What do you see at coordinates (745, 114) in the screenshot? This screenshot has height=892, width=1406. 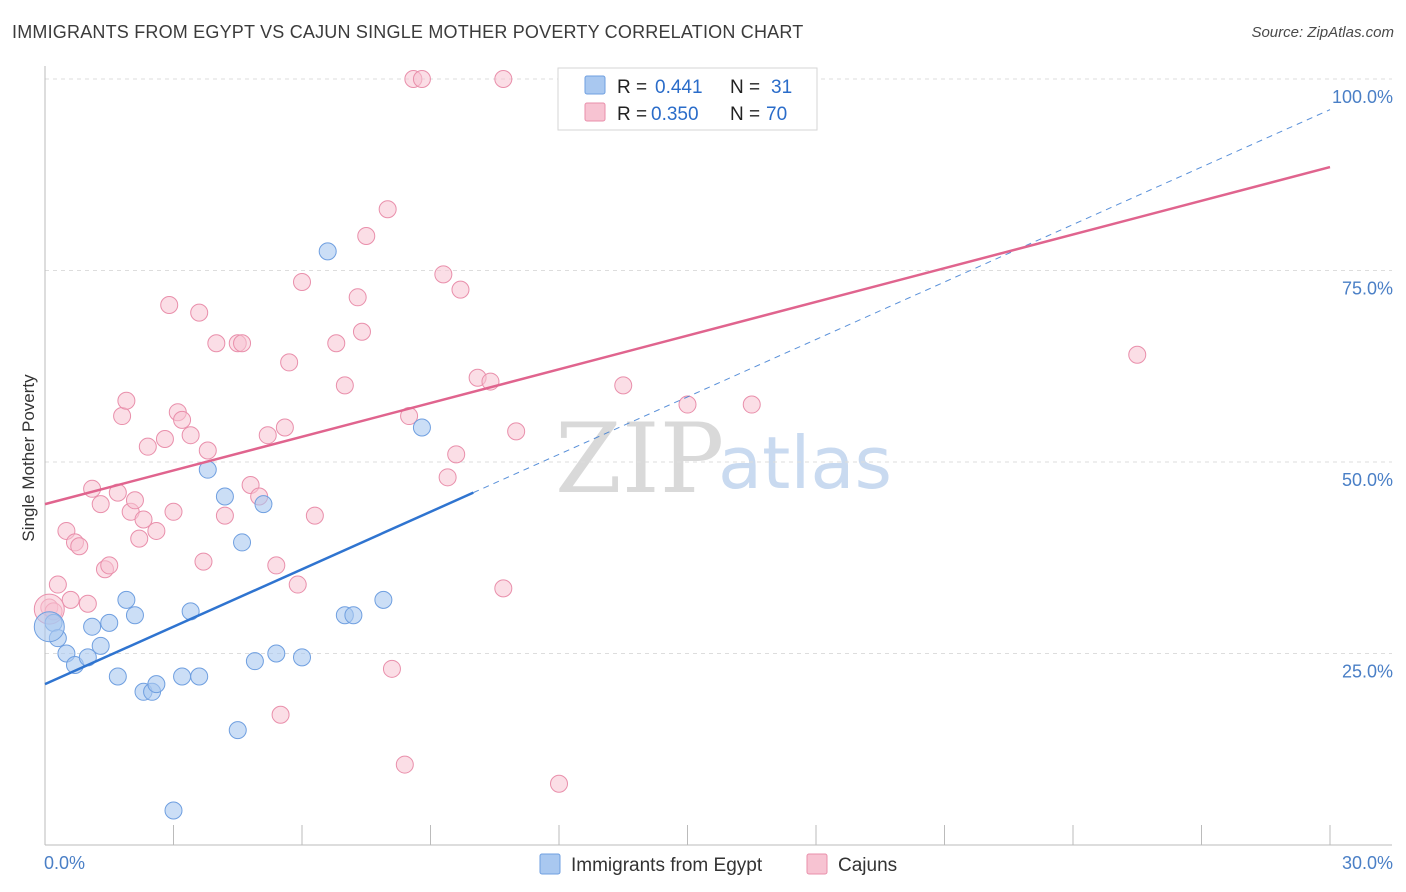 I see `legend-cajun-n-label: N =` at bounding box center [745, 114].